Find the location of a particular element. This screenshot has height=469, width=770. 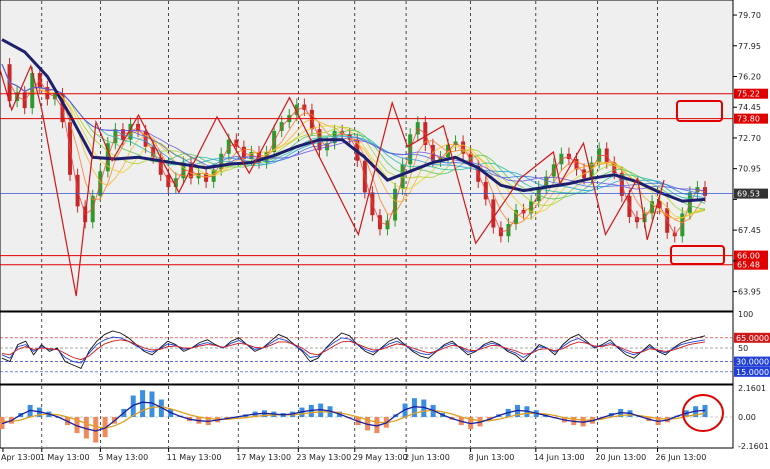

price-tick-label: 76.20 is located at coordinates (749, 76).